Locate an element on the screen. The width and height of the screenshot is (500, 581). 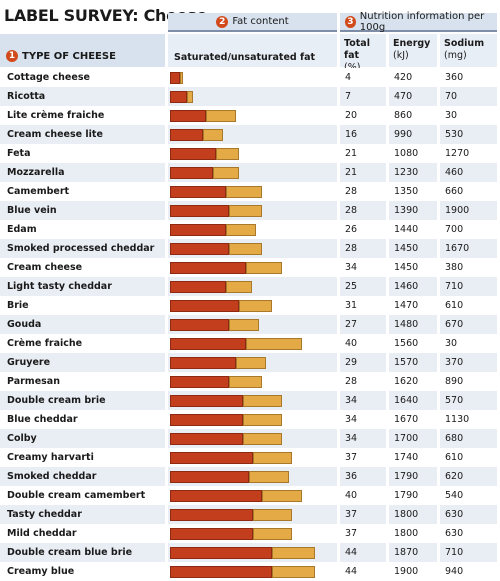
step-badge-2: 2 is located at coordinates (222, 21).